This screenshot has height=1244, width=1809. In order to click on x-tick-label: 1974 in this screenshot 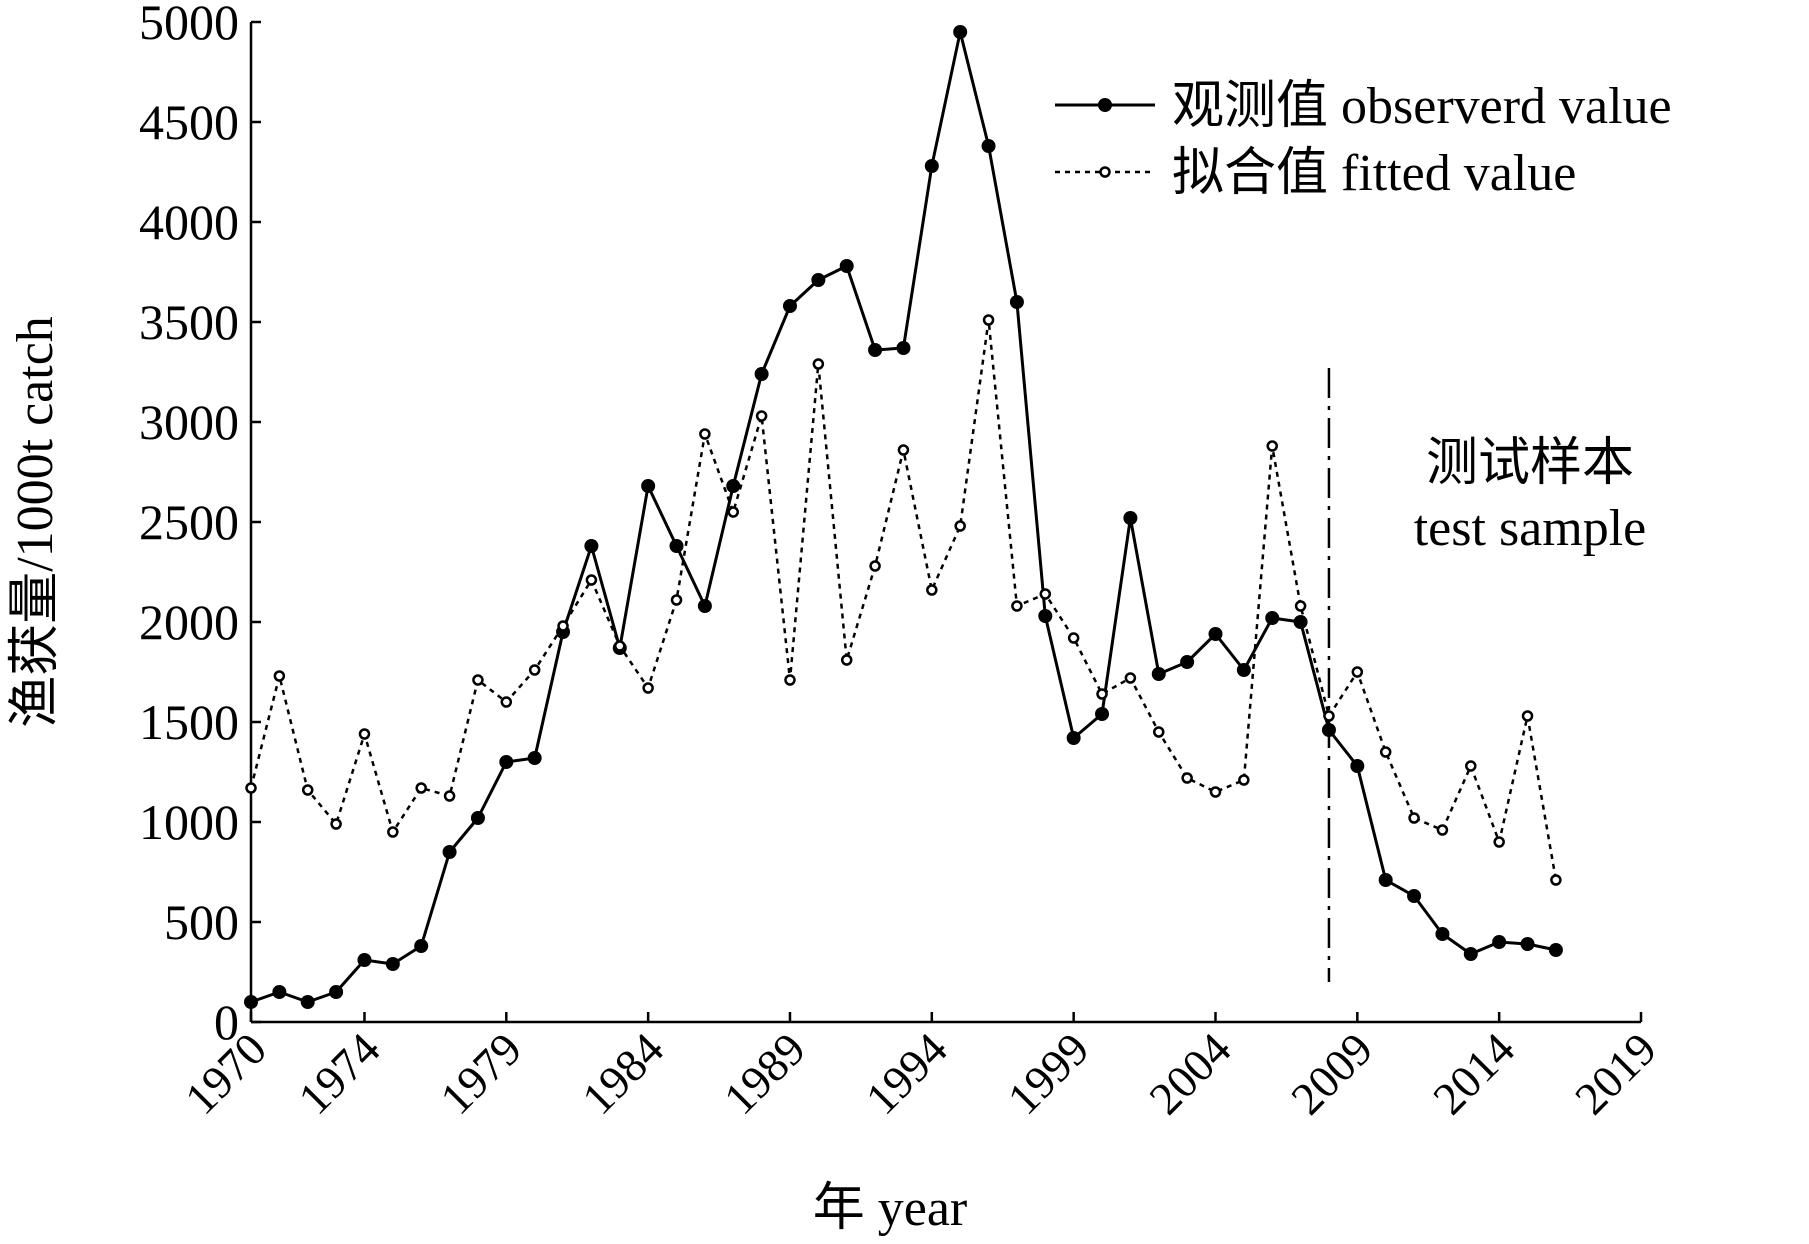, I will do `click(338, 1073)`.